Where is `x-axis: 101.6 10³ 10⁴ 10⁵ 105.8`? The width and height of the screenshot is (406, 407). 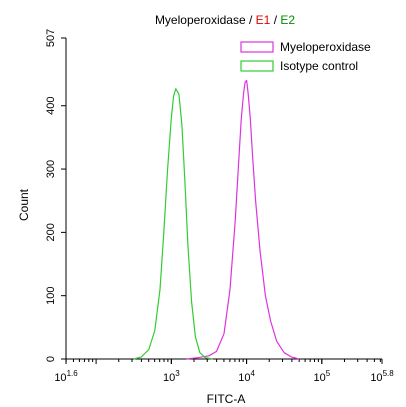
x-axis: 101.6 10³ 10⁴ 10⁵ 105.8 is located at coordinates (224, 371).